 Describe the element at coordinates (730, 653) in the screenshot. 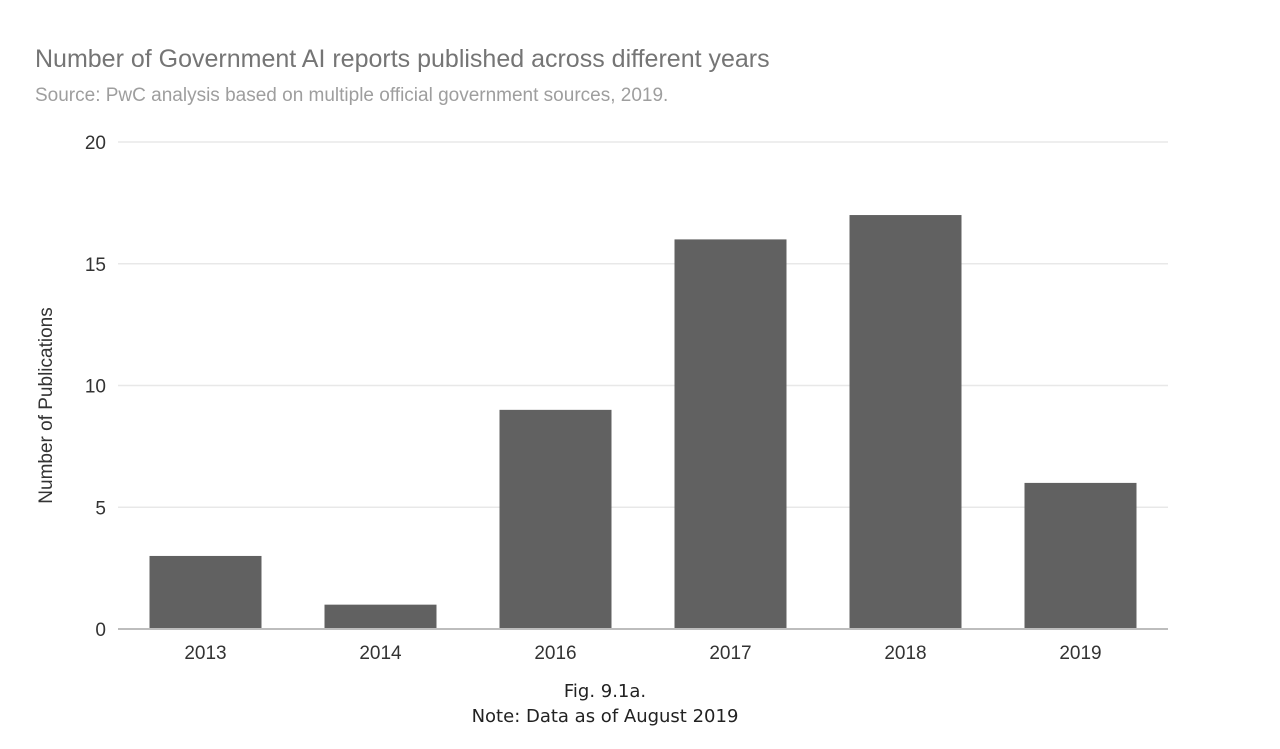

I see `x-tick-label: 2017` at that location.